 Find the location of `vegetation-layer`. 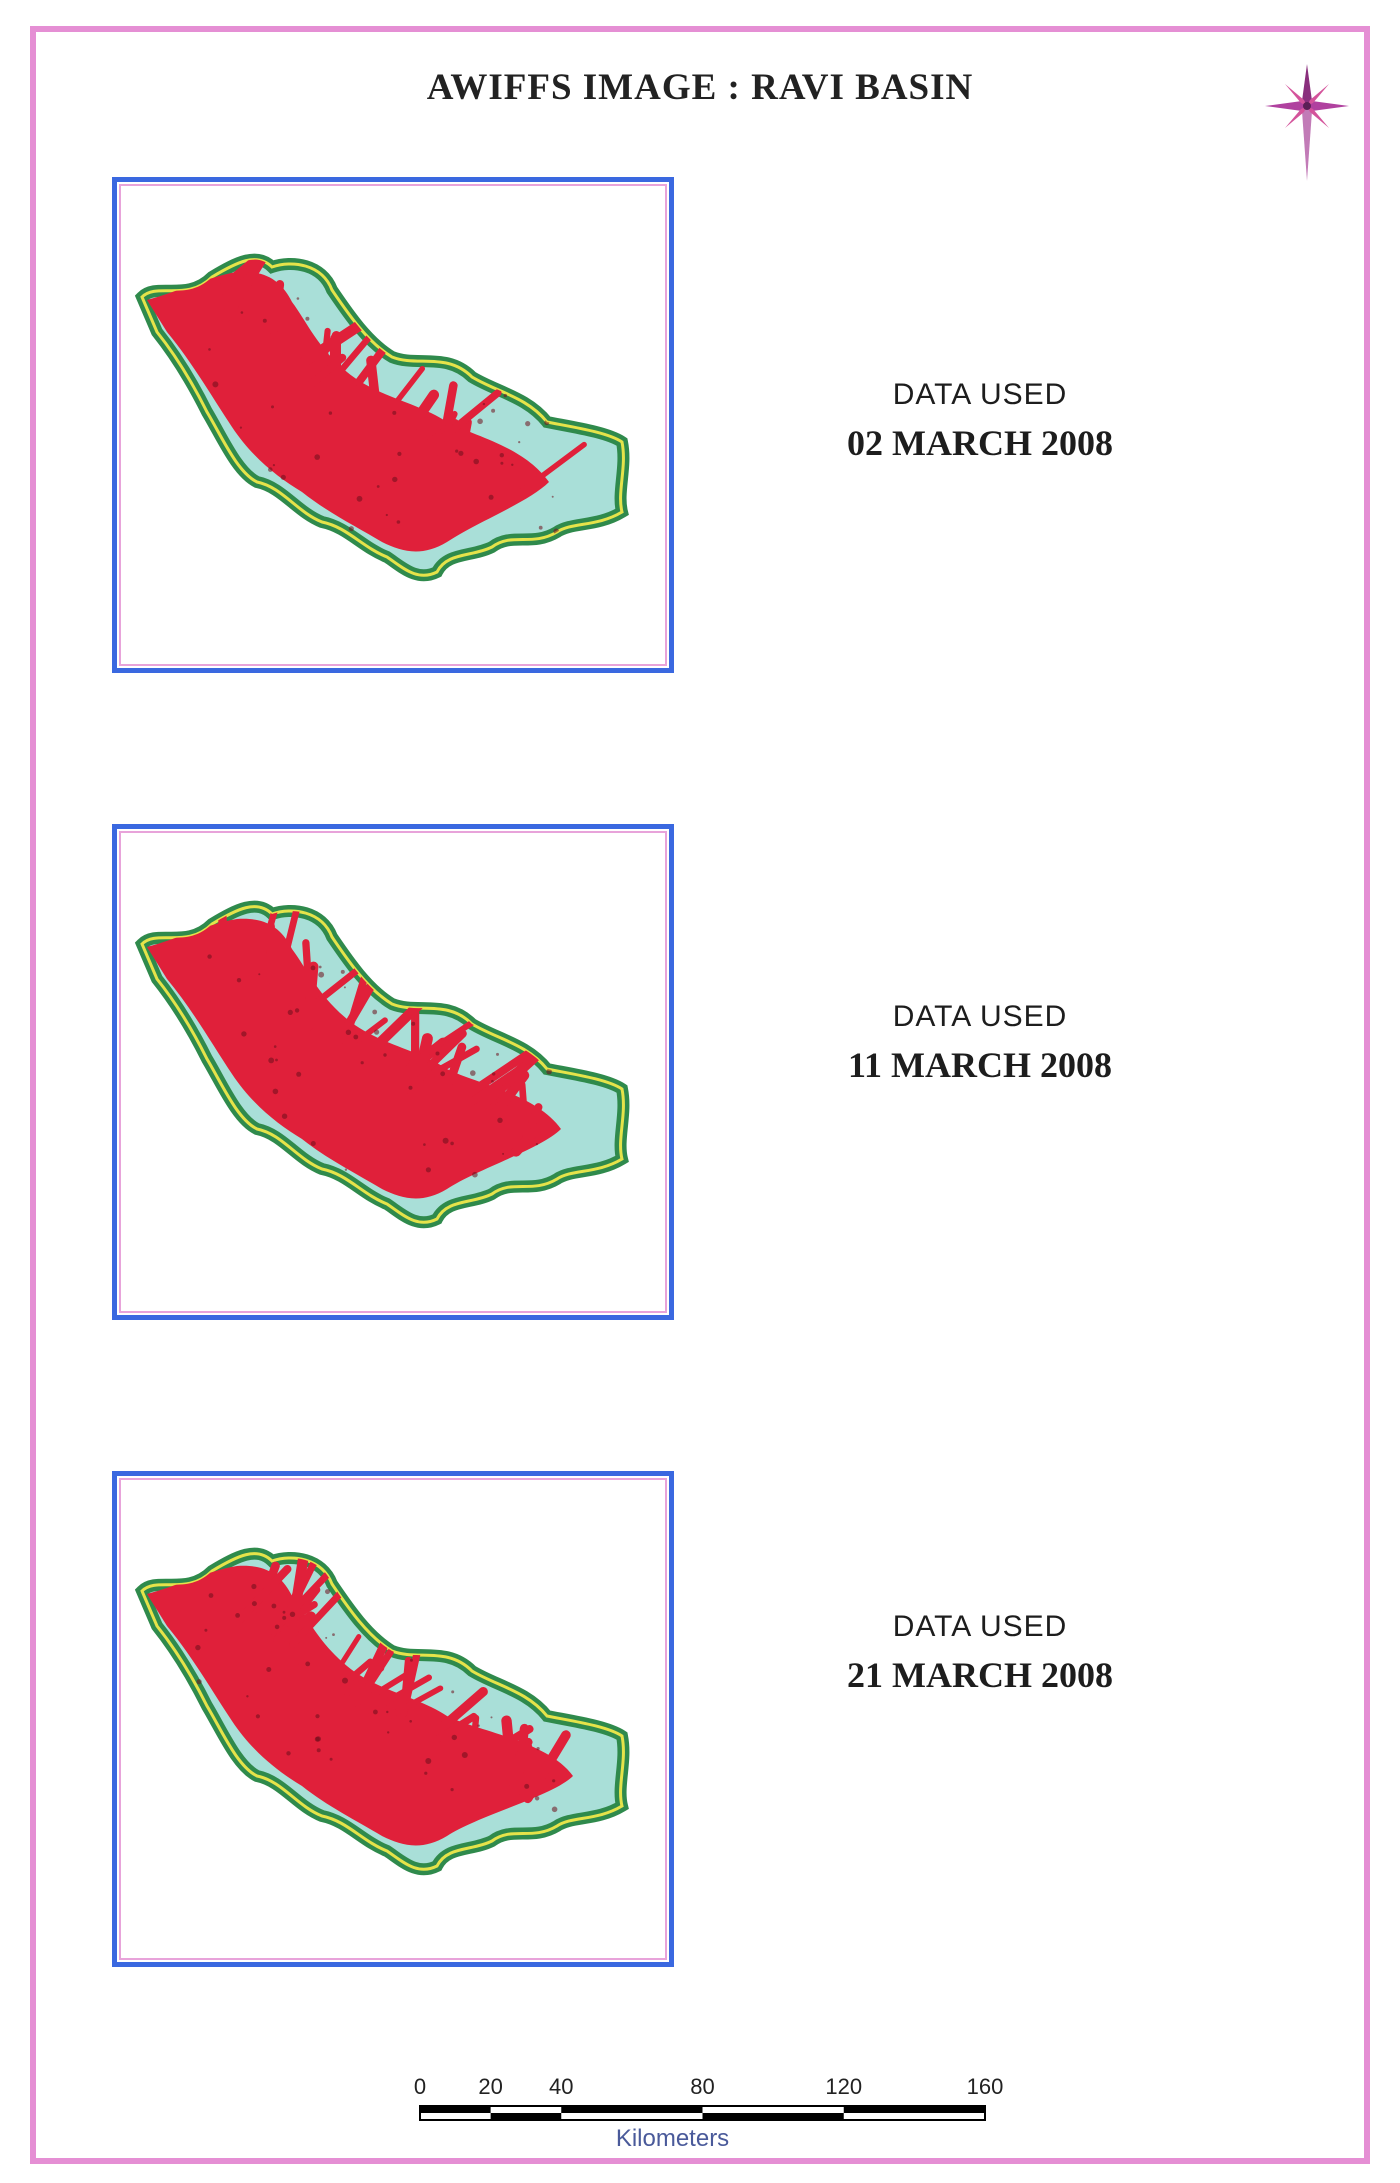

vegetation-layer is located at coordinates (367, 405).